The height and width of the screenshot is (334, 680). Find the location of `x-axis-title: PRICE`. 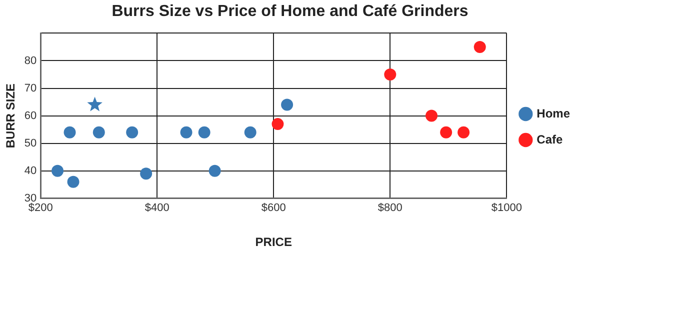

x-axis-title: PRICE is located at coordinates (273, 242).